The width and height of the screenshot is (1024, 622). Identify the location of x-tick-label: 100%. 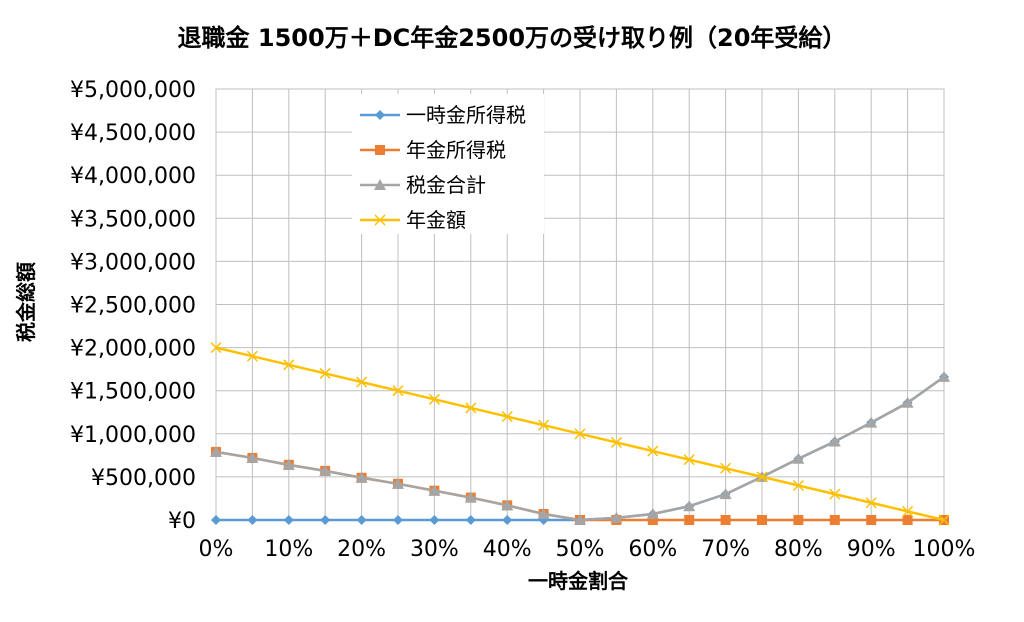
(944, 549).